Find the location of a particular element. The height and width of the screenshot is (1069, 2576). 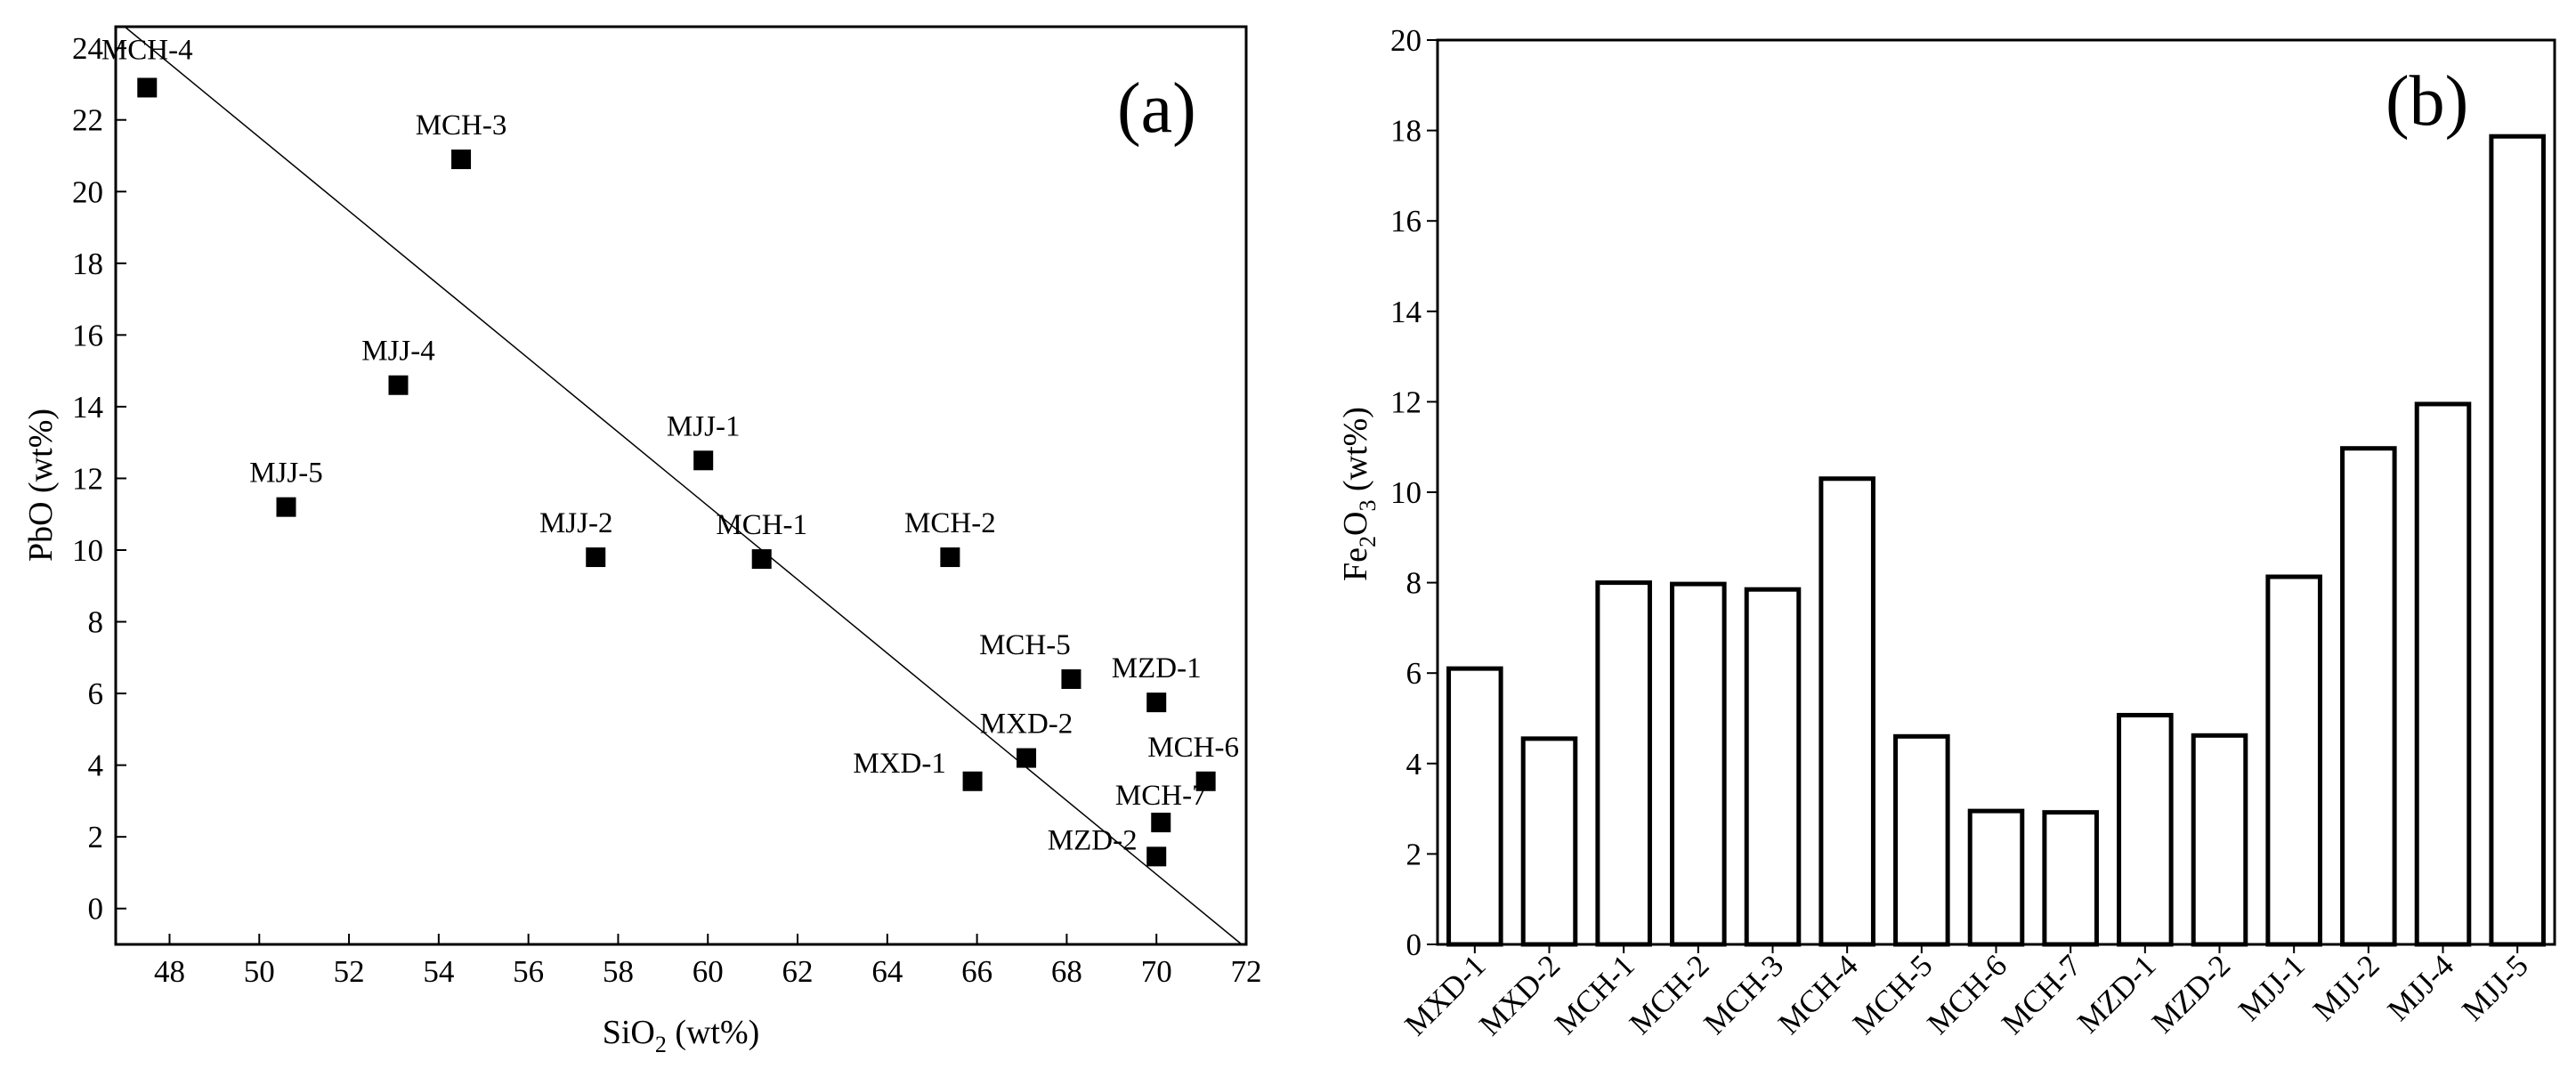

x-tick-label: 64 is located at coordinates (887, 971).